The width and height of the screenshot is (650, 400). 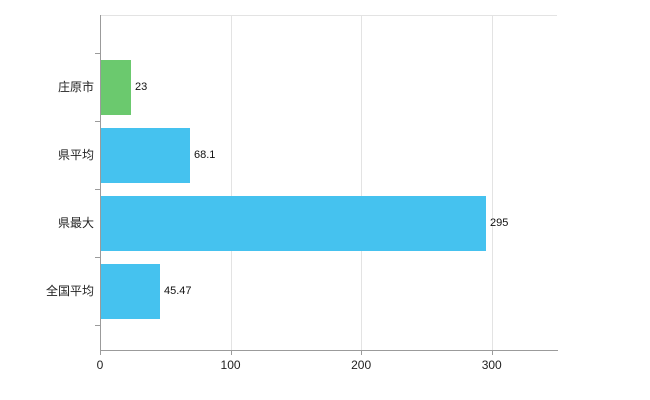 I want to click on category-label-県最大: 県最大, so click(x=75, y=223).